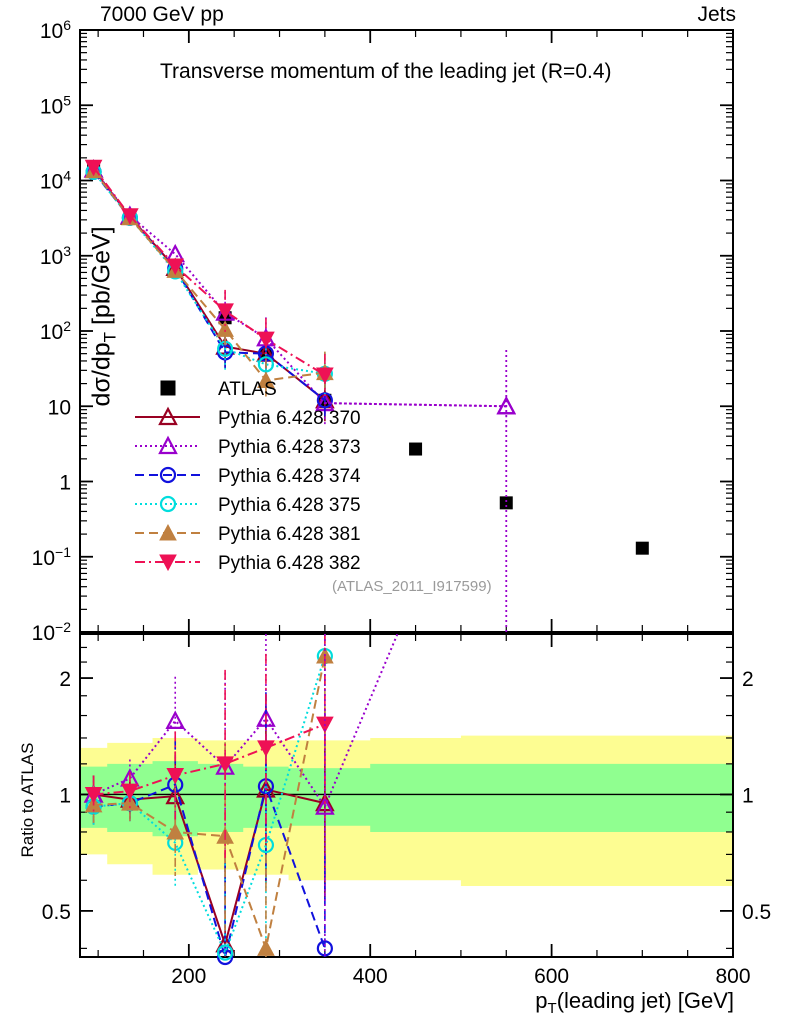 The image size is (786, 1024). What do you see at coordinates (59, 407) in the screenshot?
I see `y-tick-label: 10` at bounding box center [59, 407].